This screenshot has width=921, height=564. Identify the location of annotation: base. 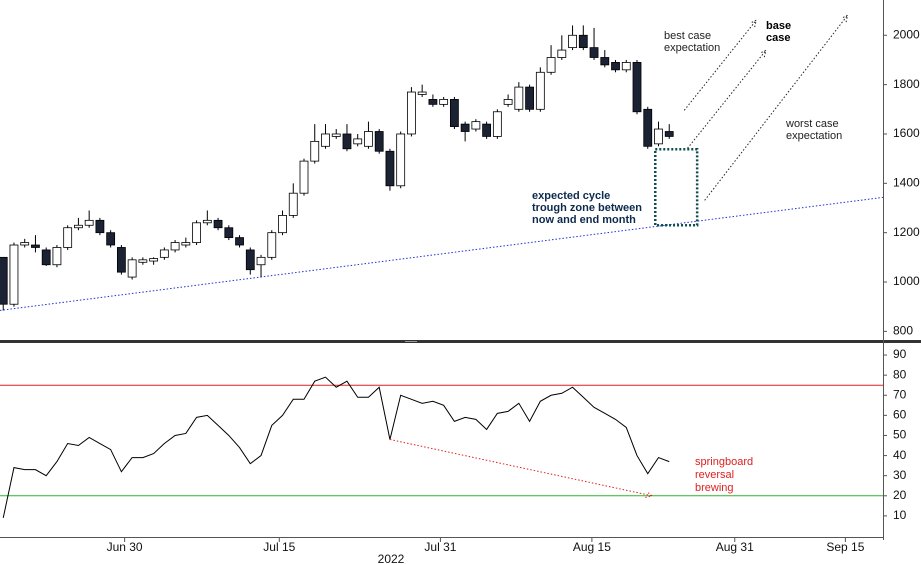
(778, 26).